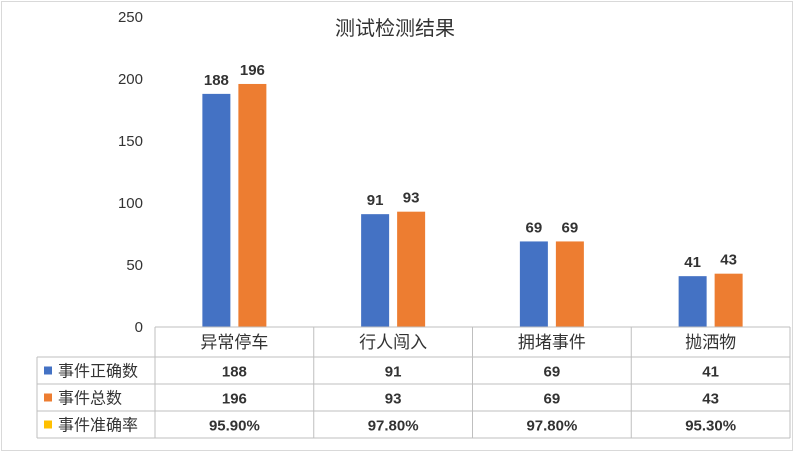  Describe the element at coordinates (234, 399) in the screenshot. I see `table-cell: 196` at that location.